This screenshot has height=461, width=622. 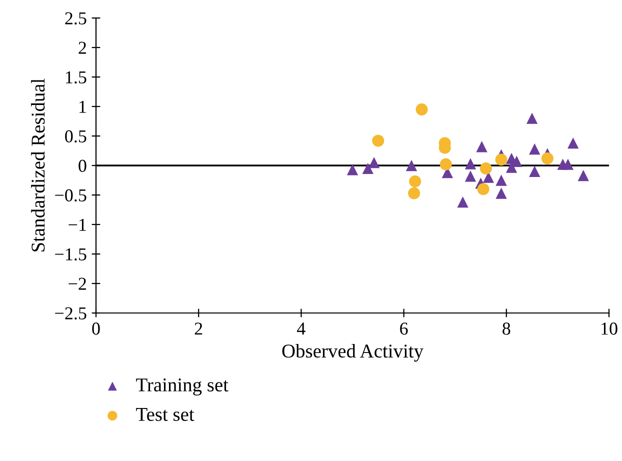 What do you see at coordinates (77, 224) in the screenshot?
I see `y-tick-label: −1` at bounding box center [77, 224].